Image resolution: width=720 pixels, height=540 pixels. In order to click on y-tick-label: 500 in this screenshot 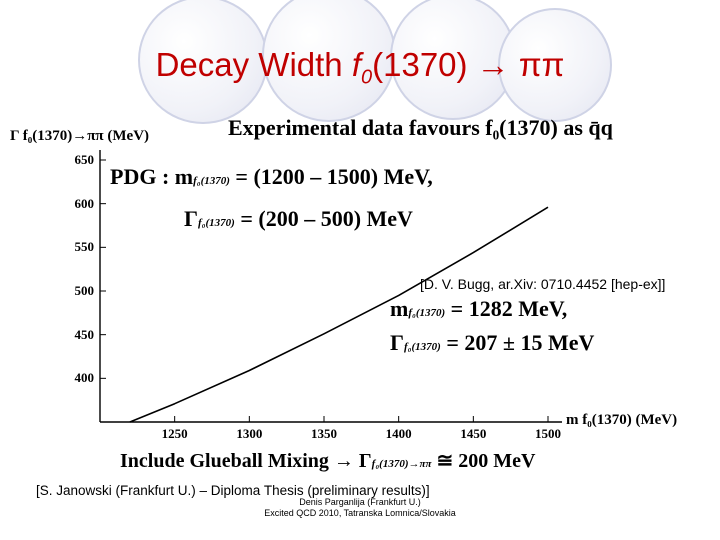, I will do `click(84, 290)`.